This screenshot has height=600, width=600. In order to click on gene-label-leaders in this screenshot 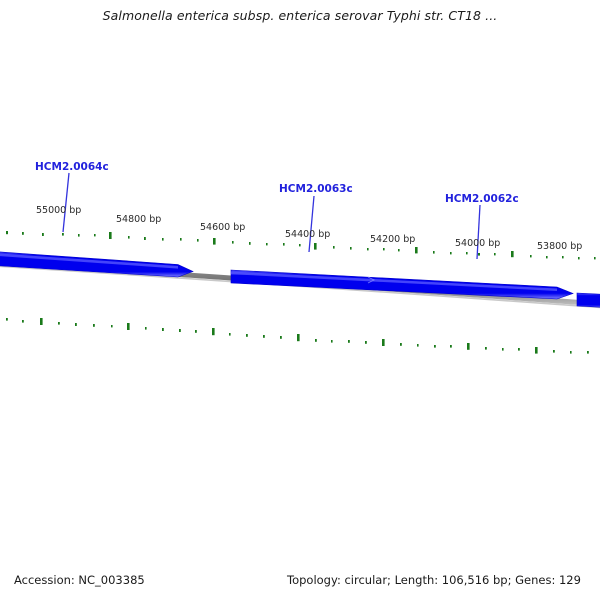, I will do `click(271, 216)`.